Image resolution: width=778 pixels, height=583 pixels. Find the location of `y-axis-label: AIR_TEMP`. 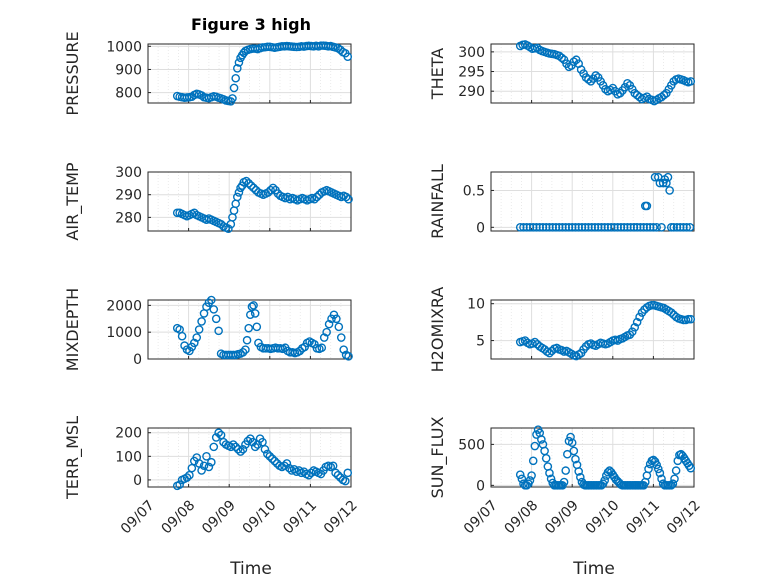

y-axis-label: AIR_TEMP is located at coordinates (73, 201).